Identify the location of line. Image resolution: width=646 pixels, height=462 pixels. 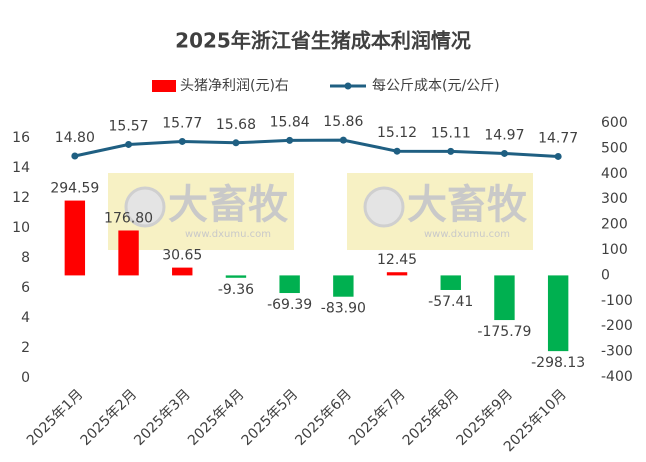
(316, 148).